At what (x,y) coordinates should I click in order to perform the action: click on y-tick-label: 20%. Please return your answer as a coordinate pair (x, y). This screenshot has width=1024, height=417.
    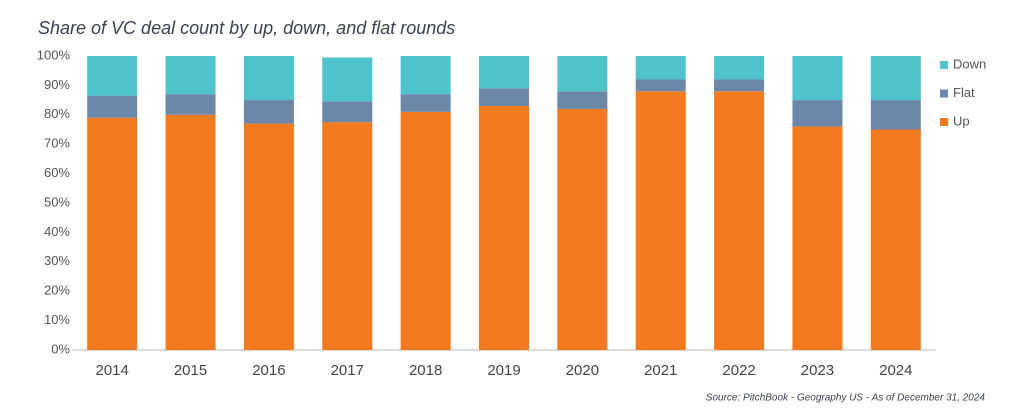
    Looking at the image, I should click on (57, 290).